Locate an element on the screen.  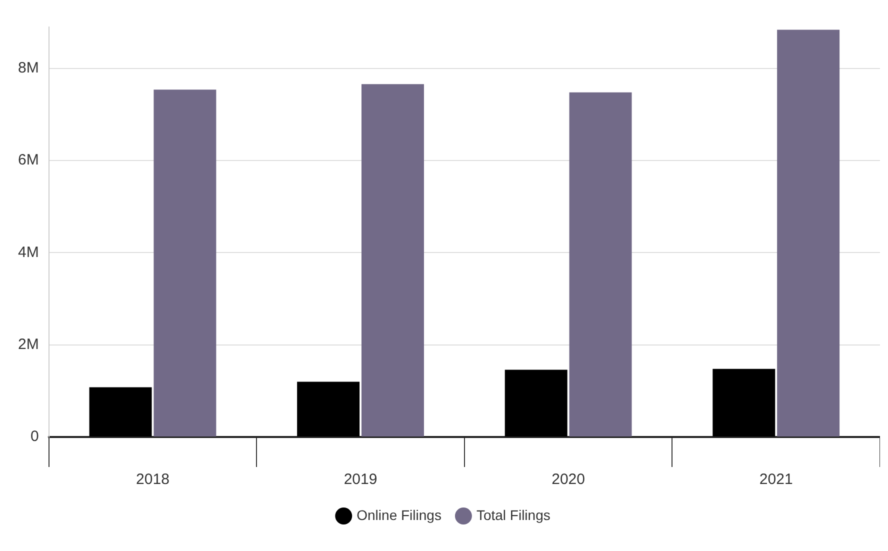
y-tick-label: 8M is located at coordinates (28, 68).